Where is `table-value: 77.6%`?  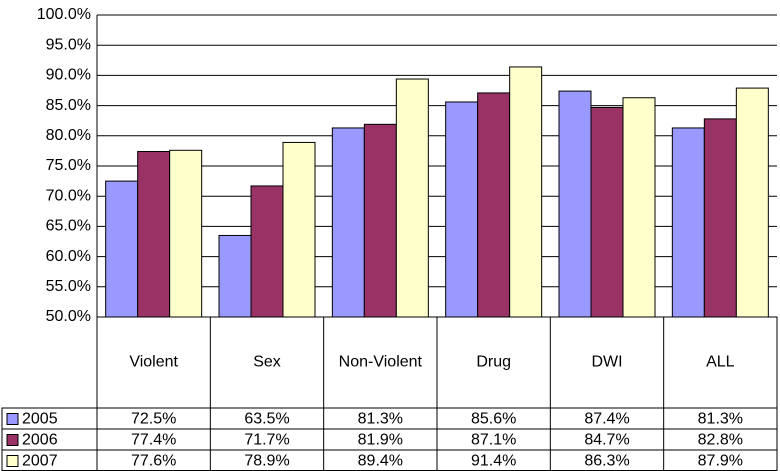 table-value: 77.6% is located at coordinates (153, 461).